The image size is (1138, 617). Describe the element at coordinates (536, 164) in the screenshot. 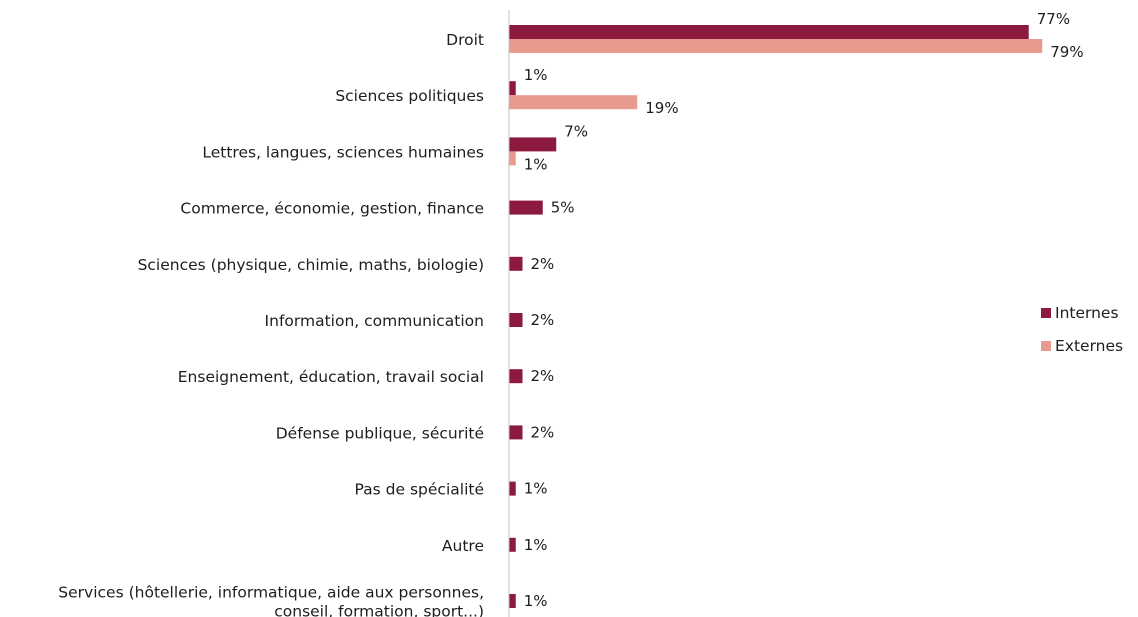

I see `value-label-externes: 1%` at that location.